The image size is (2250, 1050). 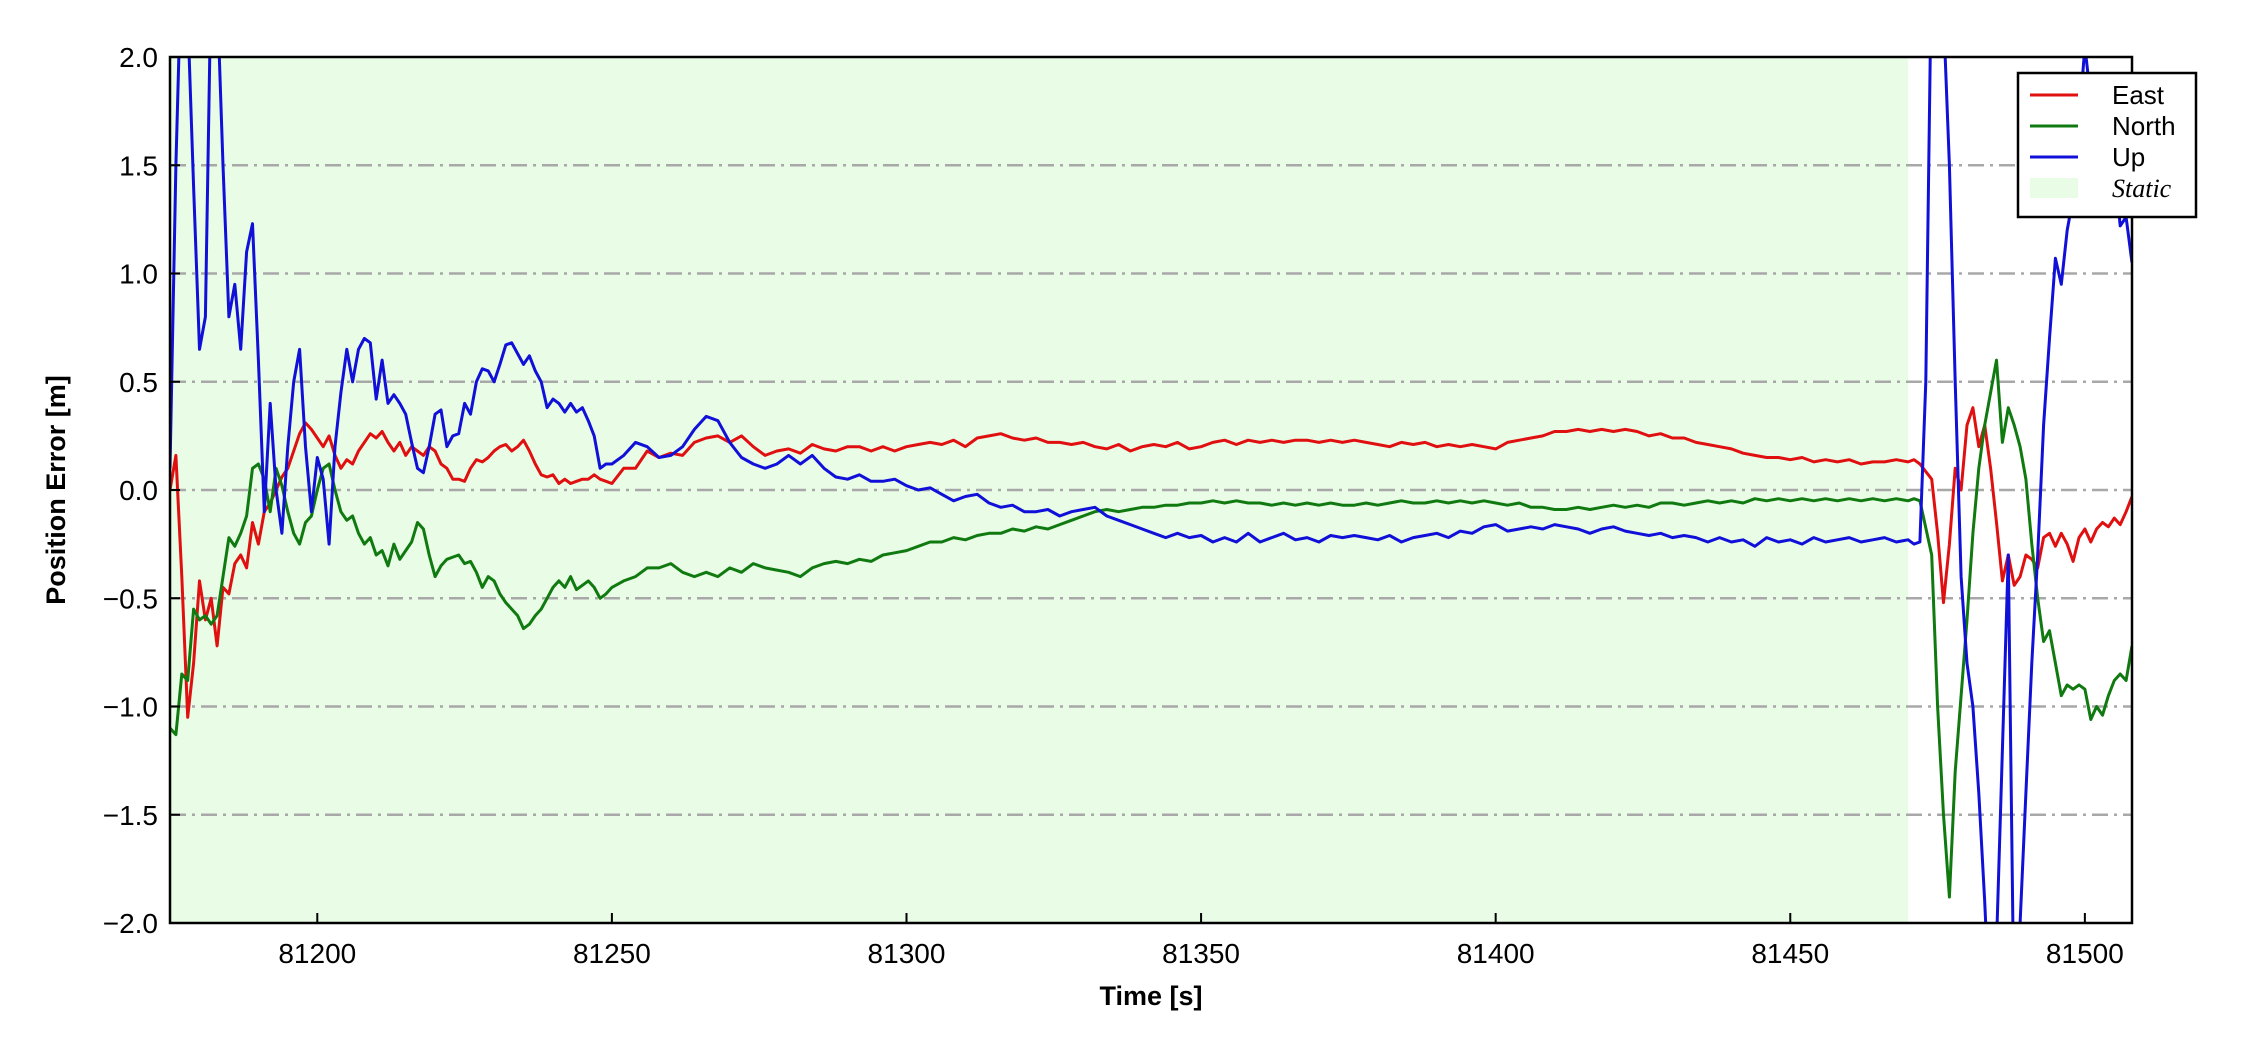 What do you see at coordinates (2142, 188) in the screenshot?
I see `legend-label-static: Static` at bounding box center [2142, 188].